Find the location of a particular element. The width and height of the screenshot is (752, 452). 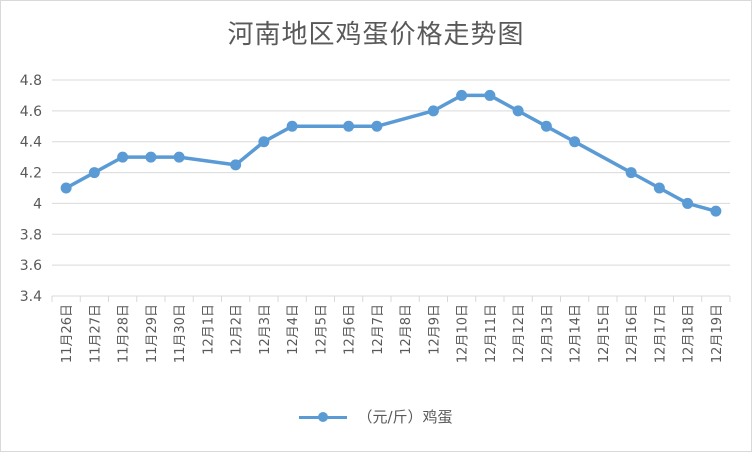

y-tick-label: 3.8 is located at coordinates (31, 235).